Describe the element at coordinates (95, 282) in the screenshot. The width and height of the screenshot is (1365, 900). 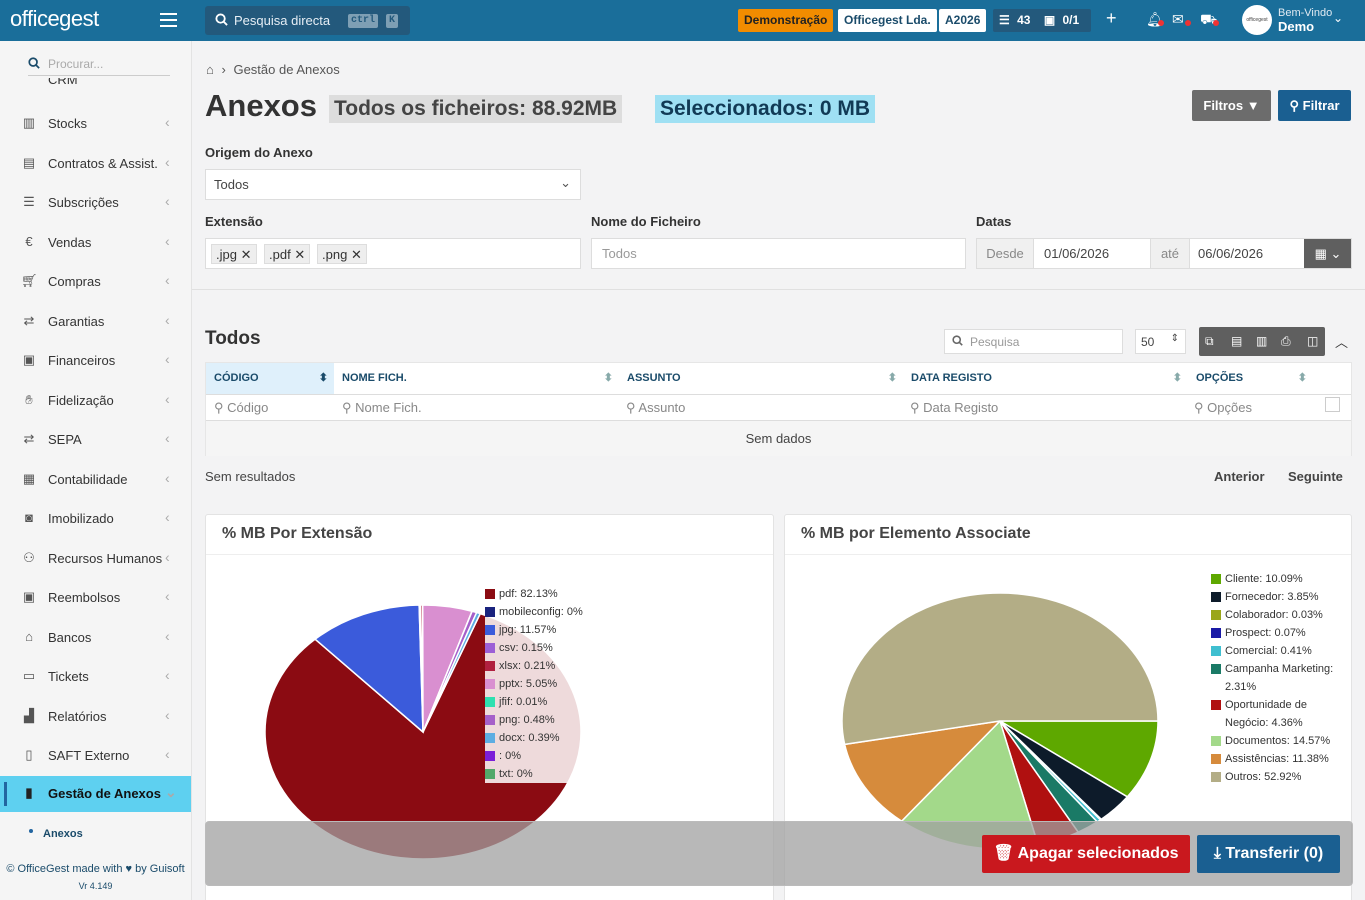
I see `sidebar-item-compras: 🛒︎ Compras ‹` at that location.